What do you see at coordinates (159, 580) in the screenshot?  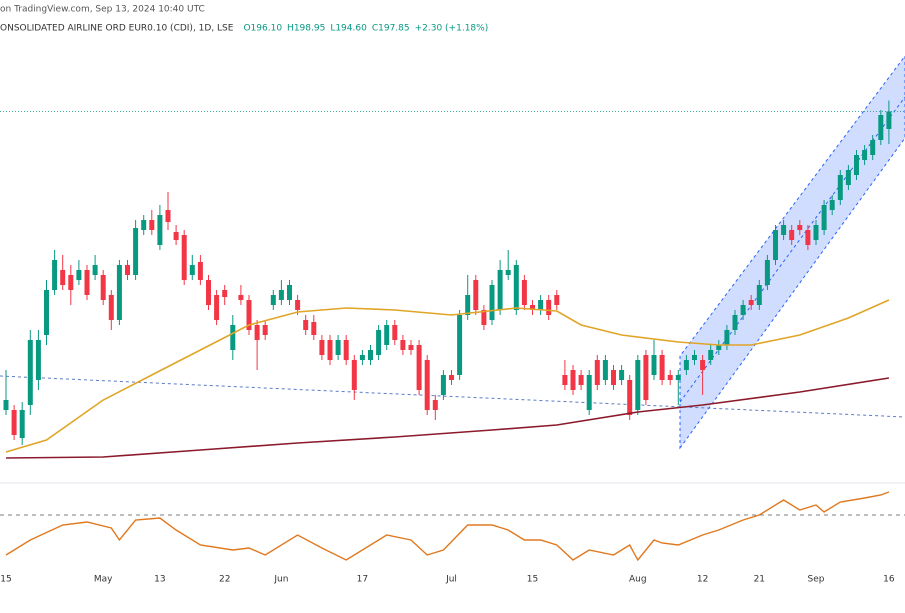 I see `x-tick-label: 13` at bounding box center [159, 580].